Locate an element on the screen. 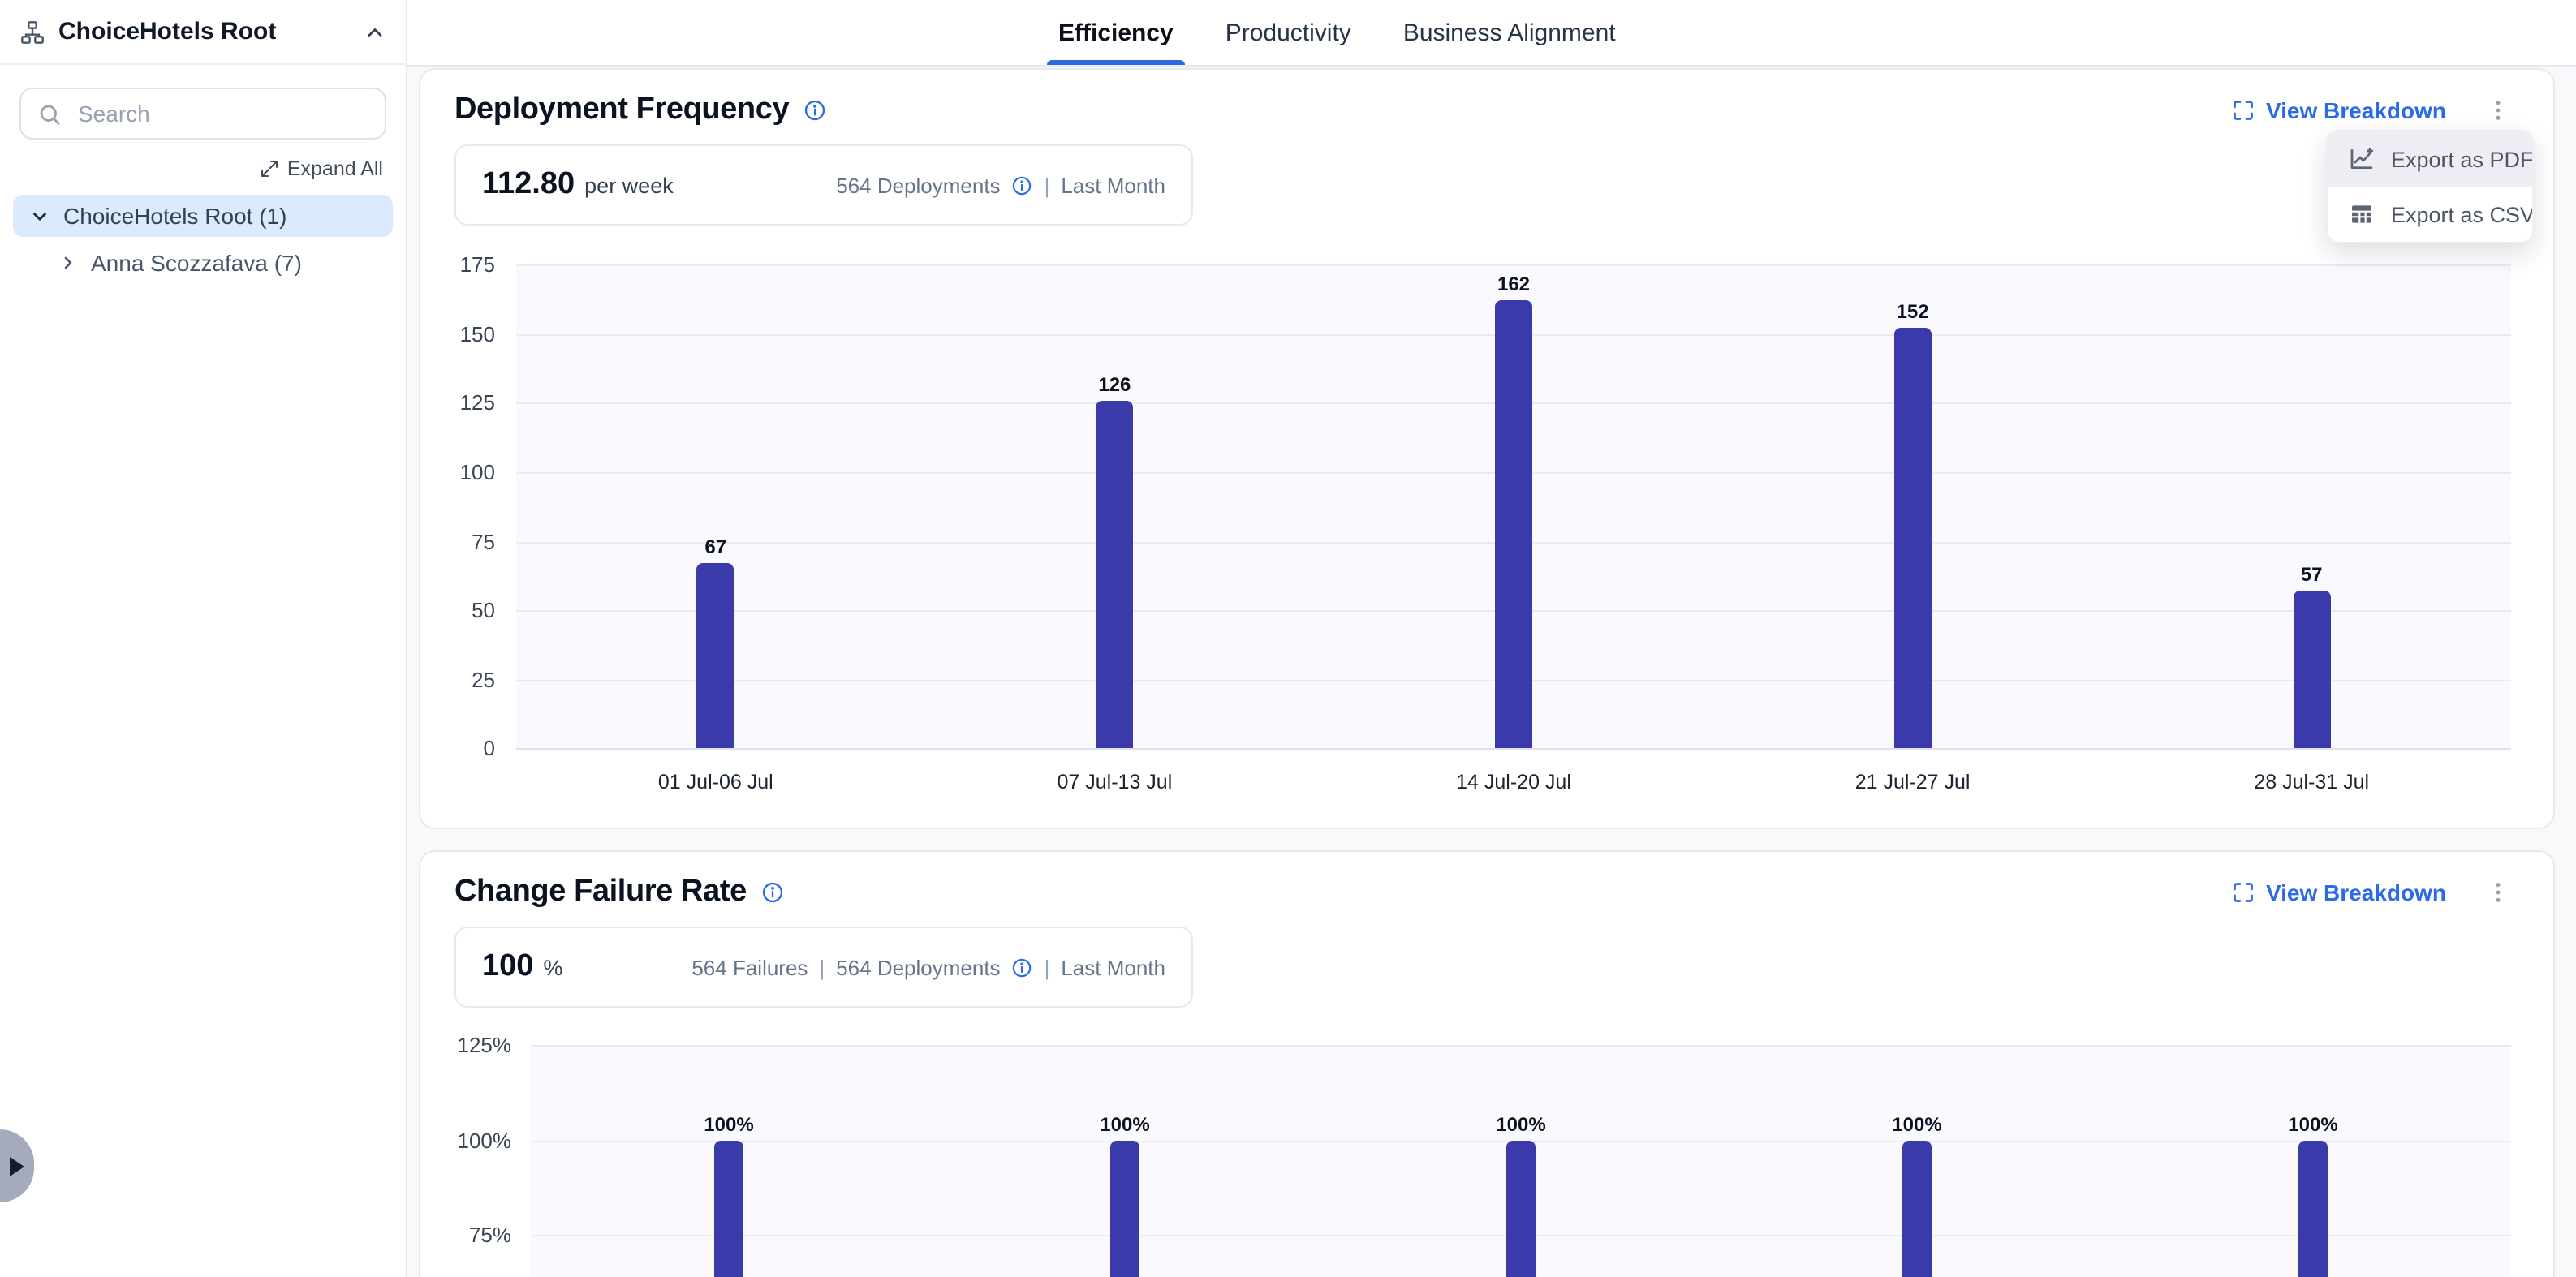  tree-item-child: Anna Scozzafava (7) is located at coordinates (203, 263).